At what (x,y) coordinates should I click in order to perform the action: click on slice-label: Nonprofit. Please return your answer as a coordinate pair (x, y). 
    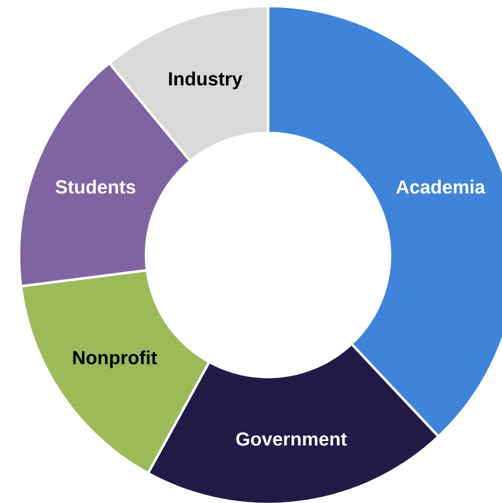
    Looking at the image, I should click on (115, 359).